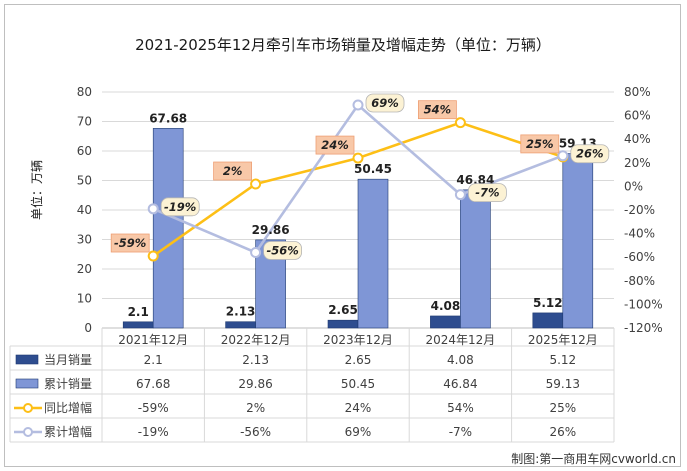 This screenshot has height=471, width=687. Describe the element at coordinates (255, 408) in the screenshot. I see `table-cell: 2%` at that location.